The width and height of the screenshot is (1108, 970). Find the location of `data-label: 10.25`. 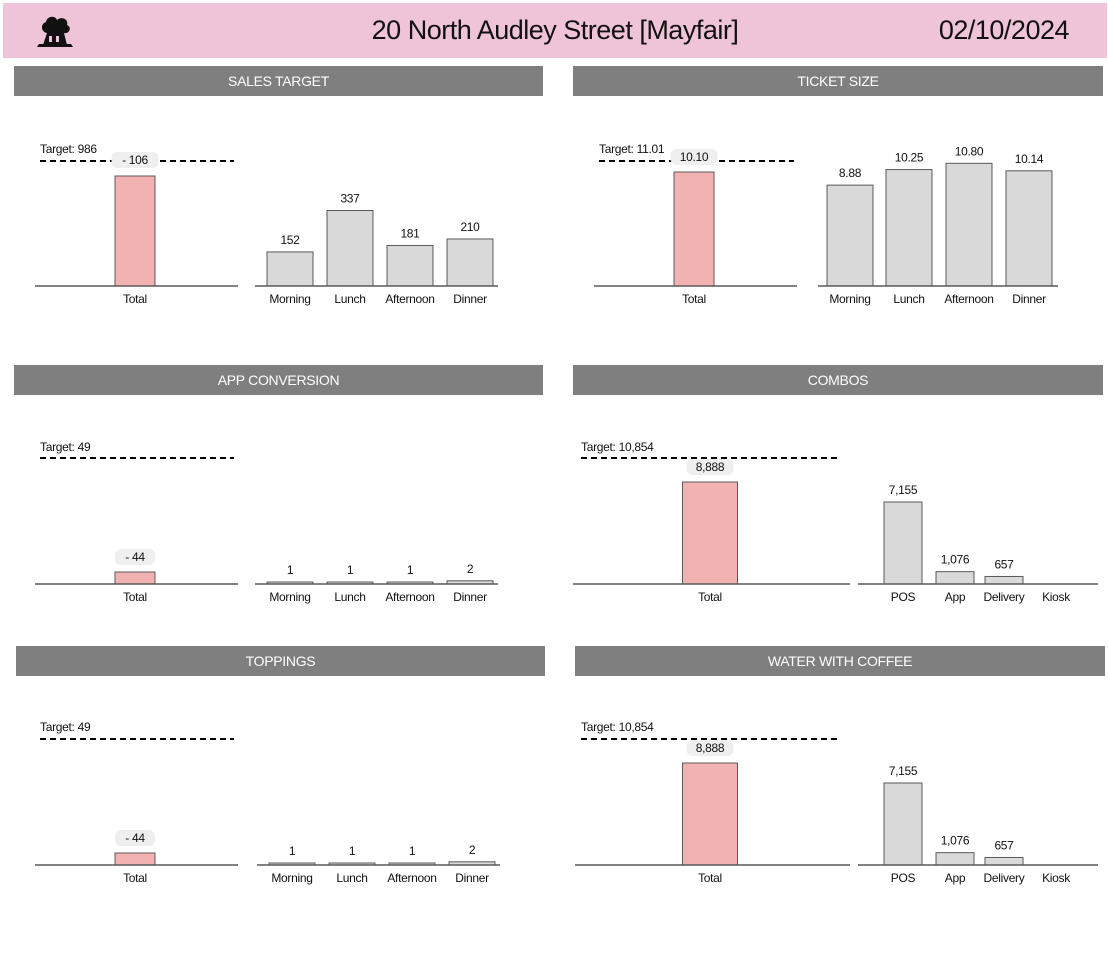

data-label: 10.25 is located at coordinates (909, 158).